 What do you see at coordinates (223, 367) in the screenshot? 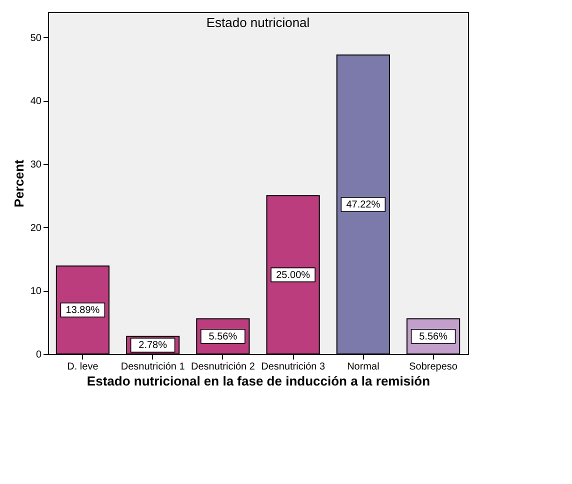
I see `x-tick-label: Desnutrición 2` at bounding box center [223, 367].